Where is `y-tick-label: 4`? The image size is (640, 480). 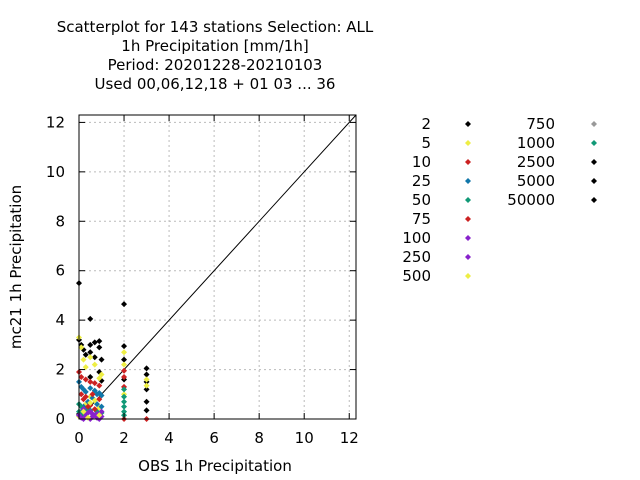 y-tick-label: 4 is located at coordinates (60, 320).